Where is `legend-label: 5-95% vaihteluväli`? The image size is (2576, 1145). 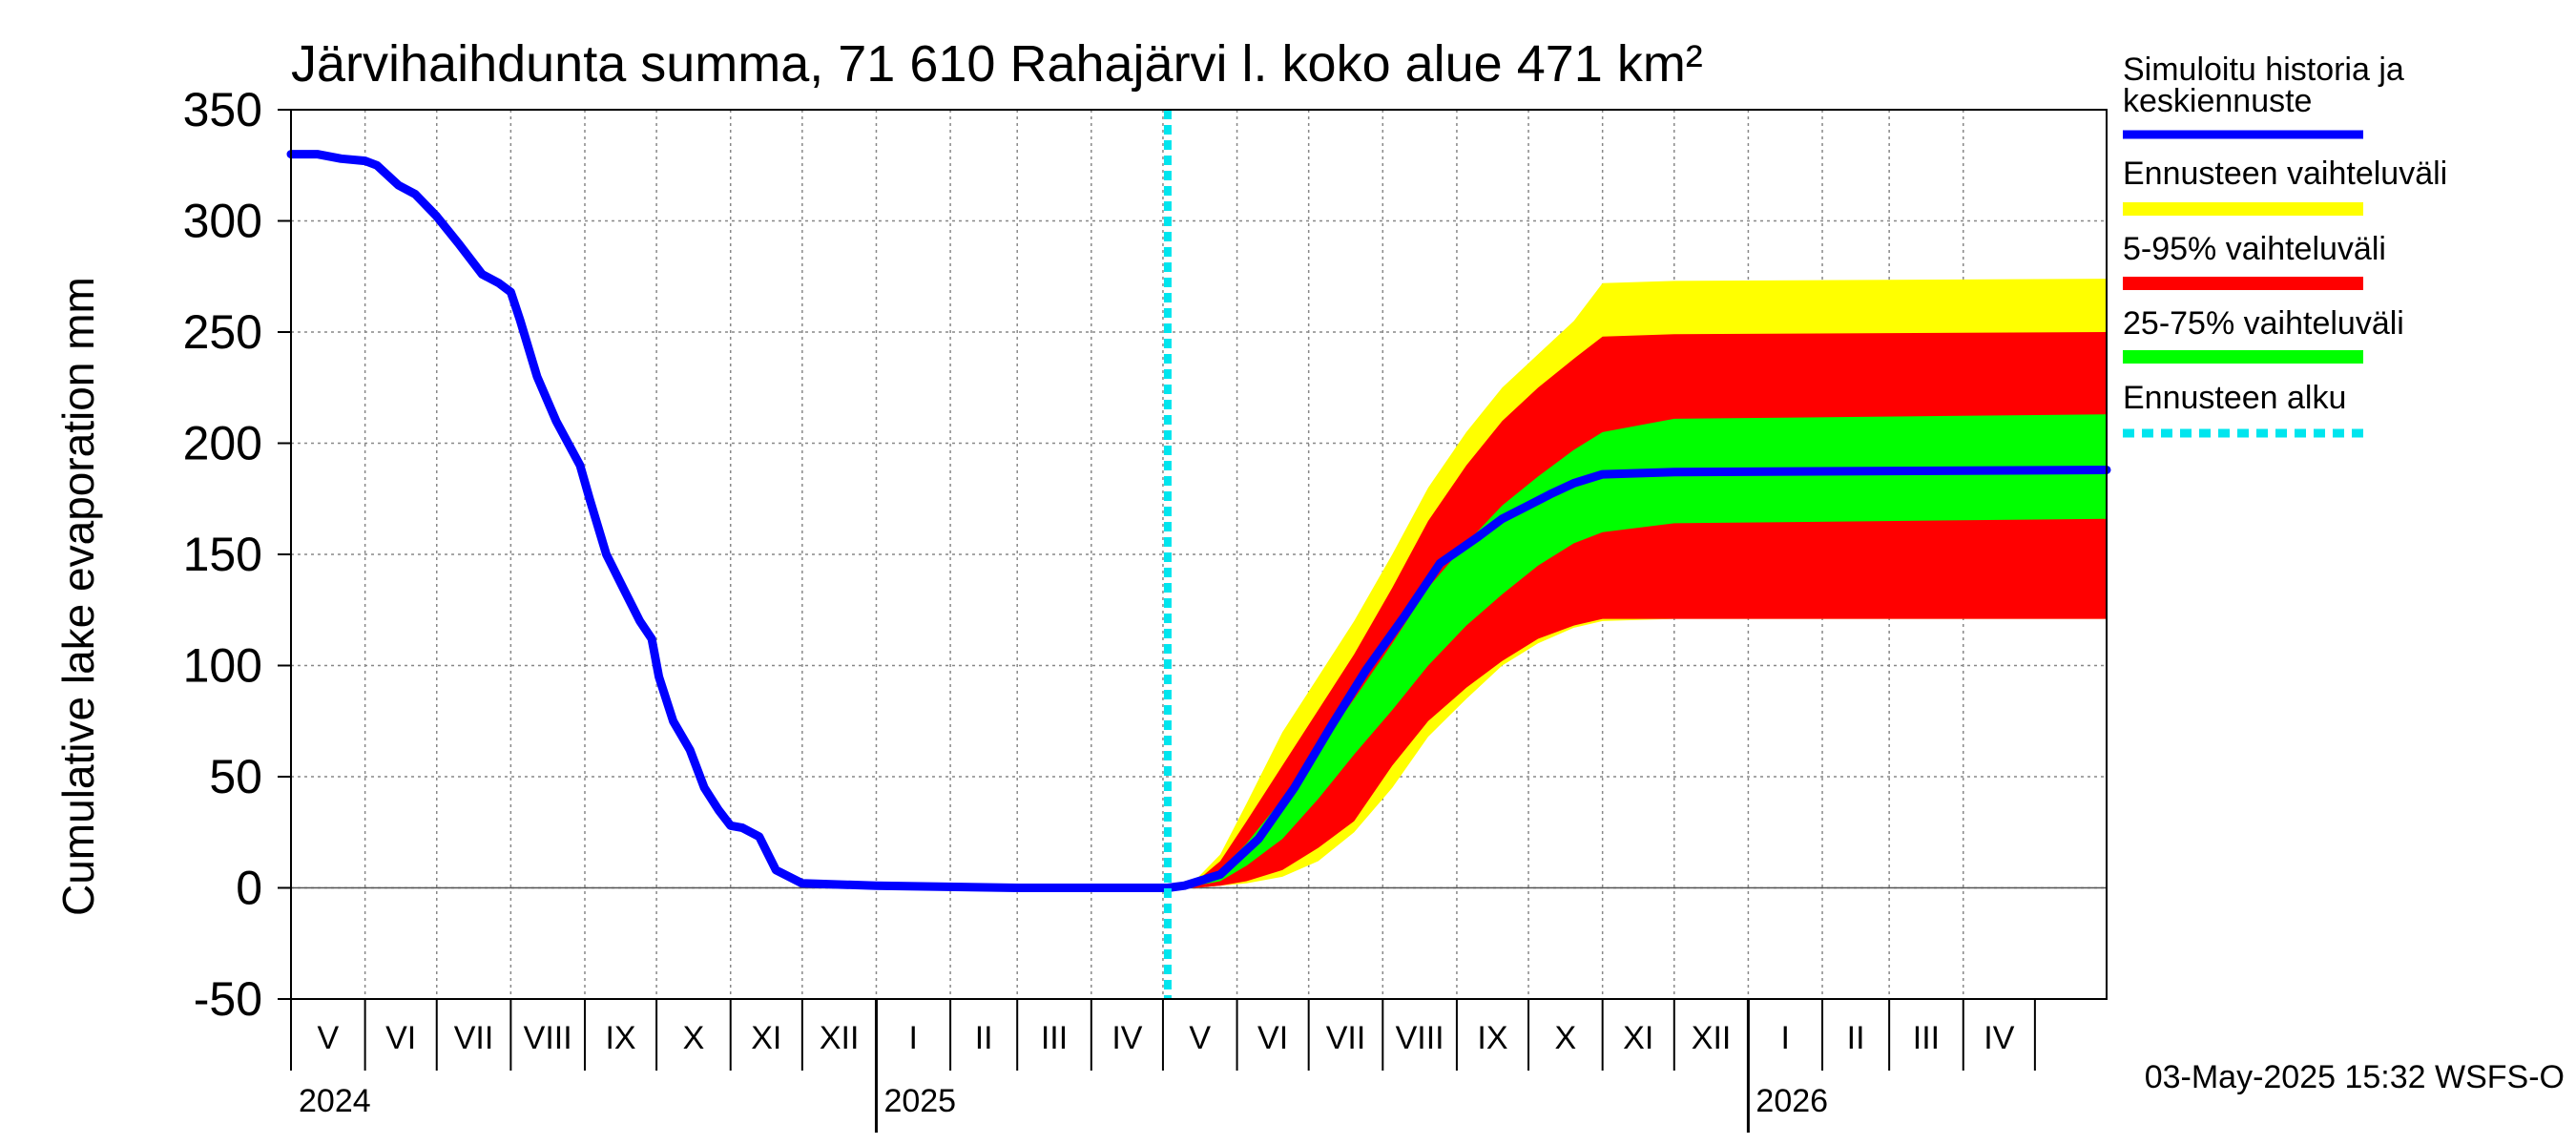
legend-label: 5-95% vaihteluväli is located at coordinates (2254, 249).